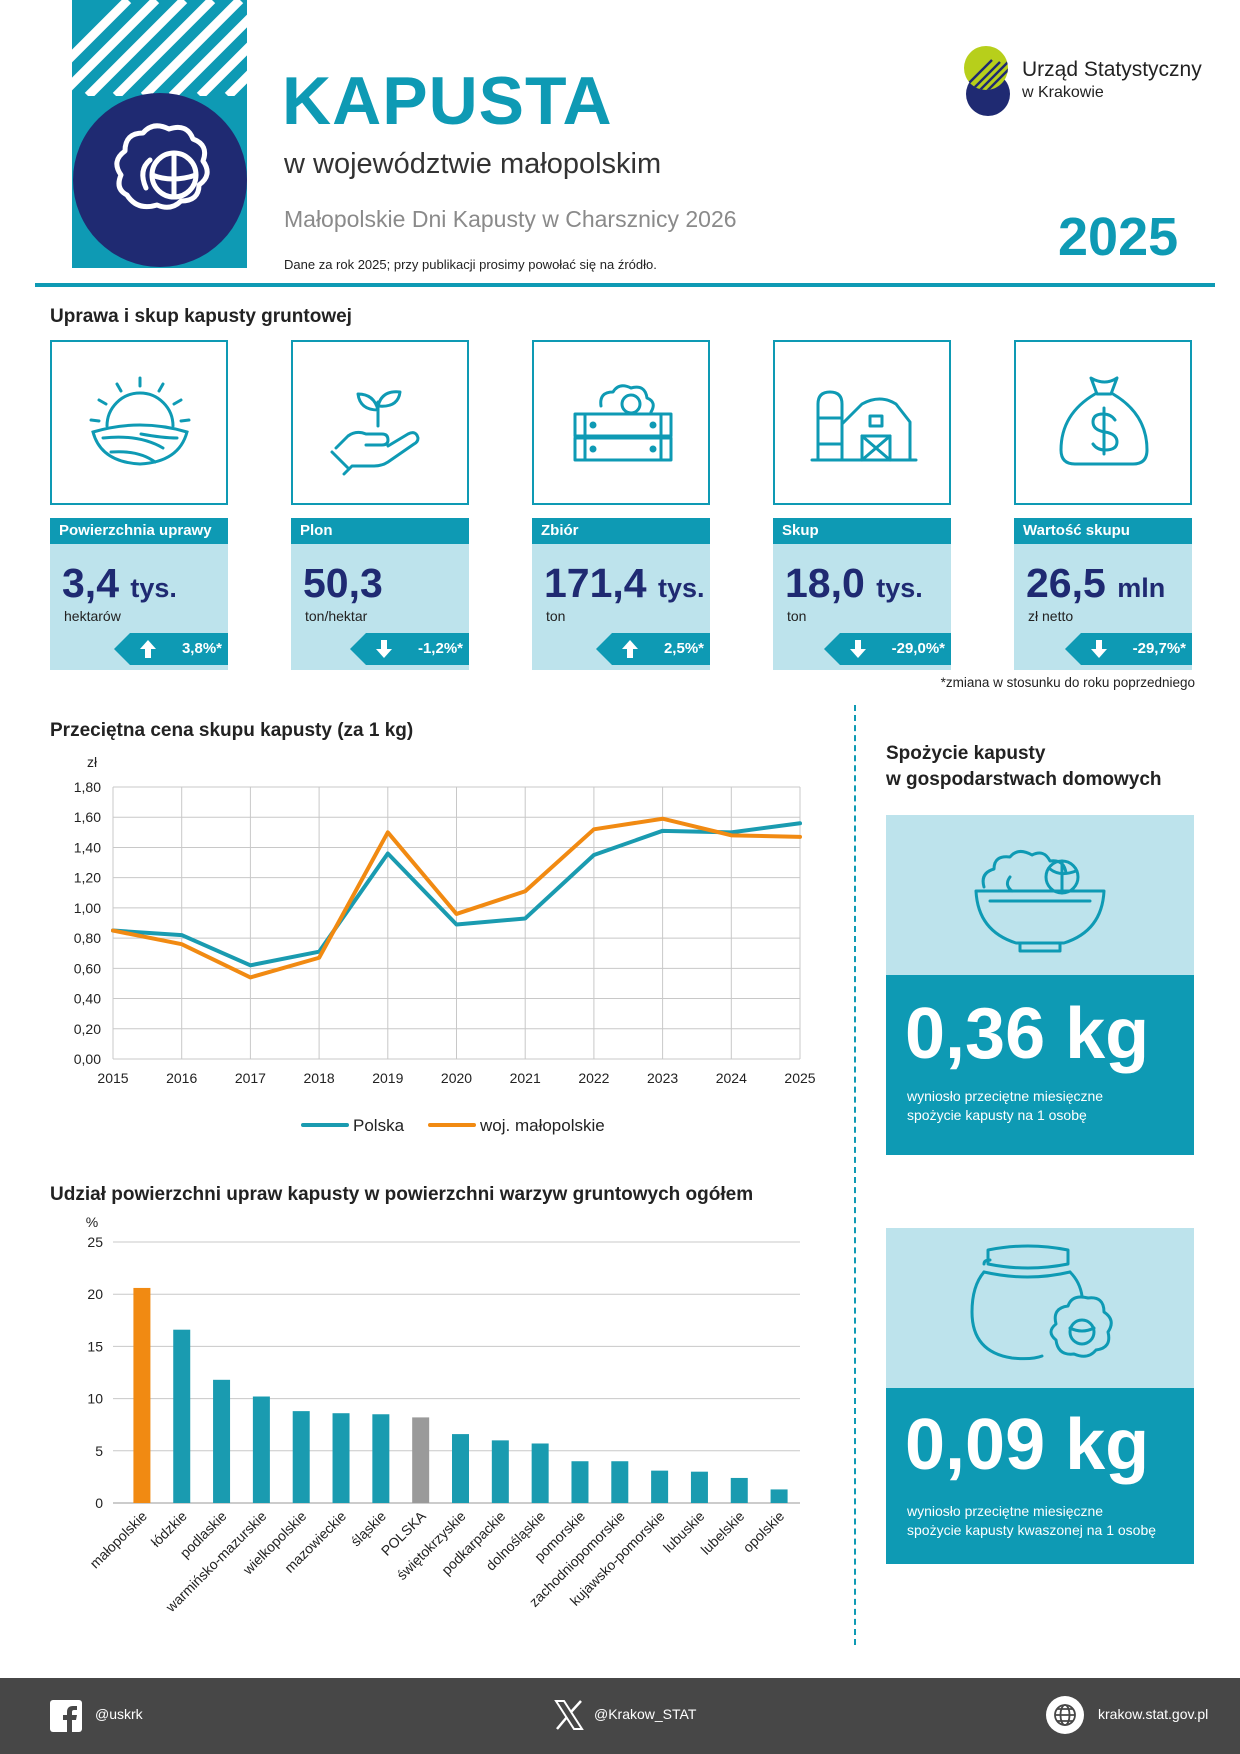 This screenshot has width=1240, height=1754. What do you see at coordinates (118, 1540) in the screenshot?
I see `x-tick-label: małopolskie` at bounding box center [118, 1540].